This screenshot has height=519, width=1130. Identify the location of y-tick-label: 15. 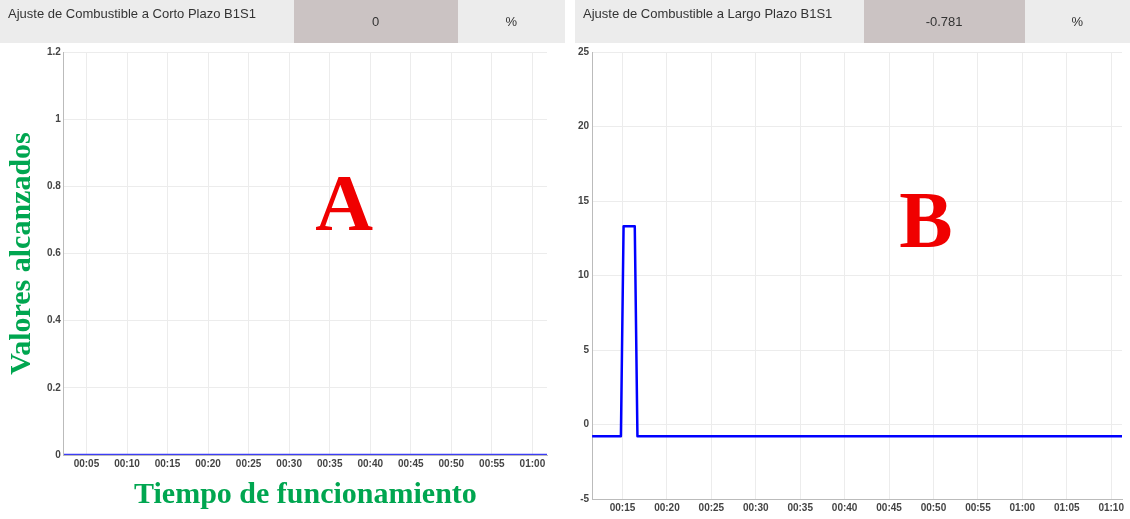
(584, 200).